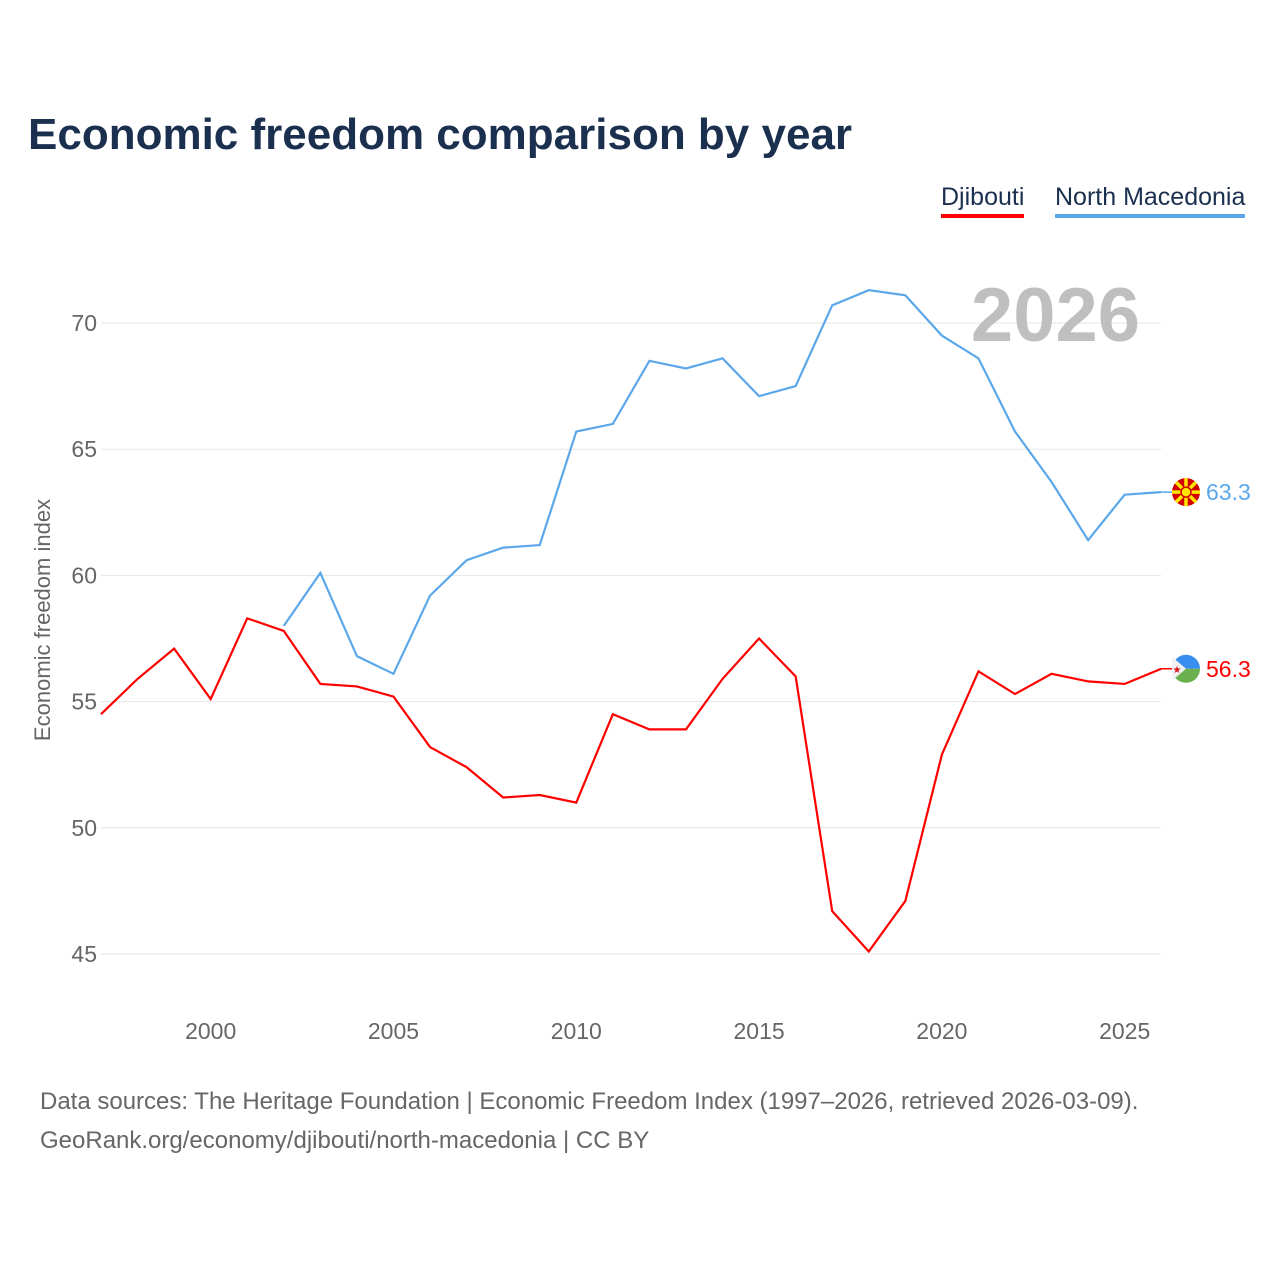 Image resolution: width=1280 pixels, height=1280 pixels. I want to click on x-tick-label: 2005, so click(393, 1031).